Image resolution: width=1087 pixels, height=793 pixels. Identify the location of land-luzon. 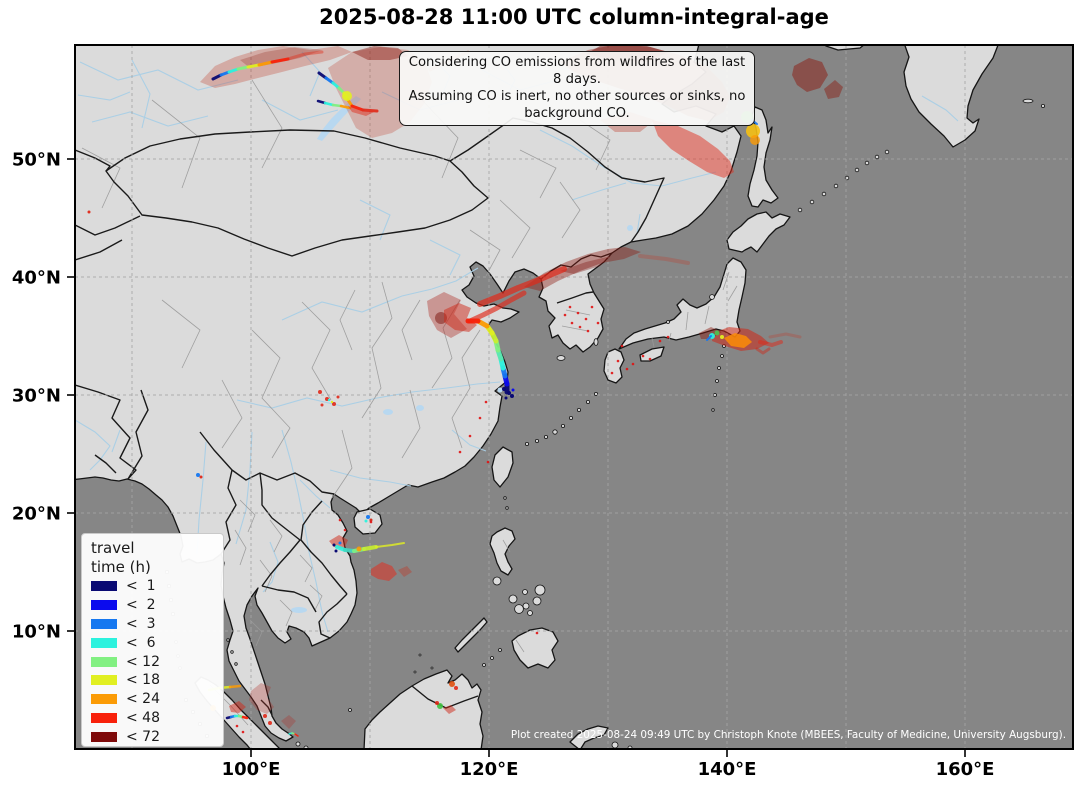
(502, 551).